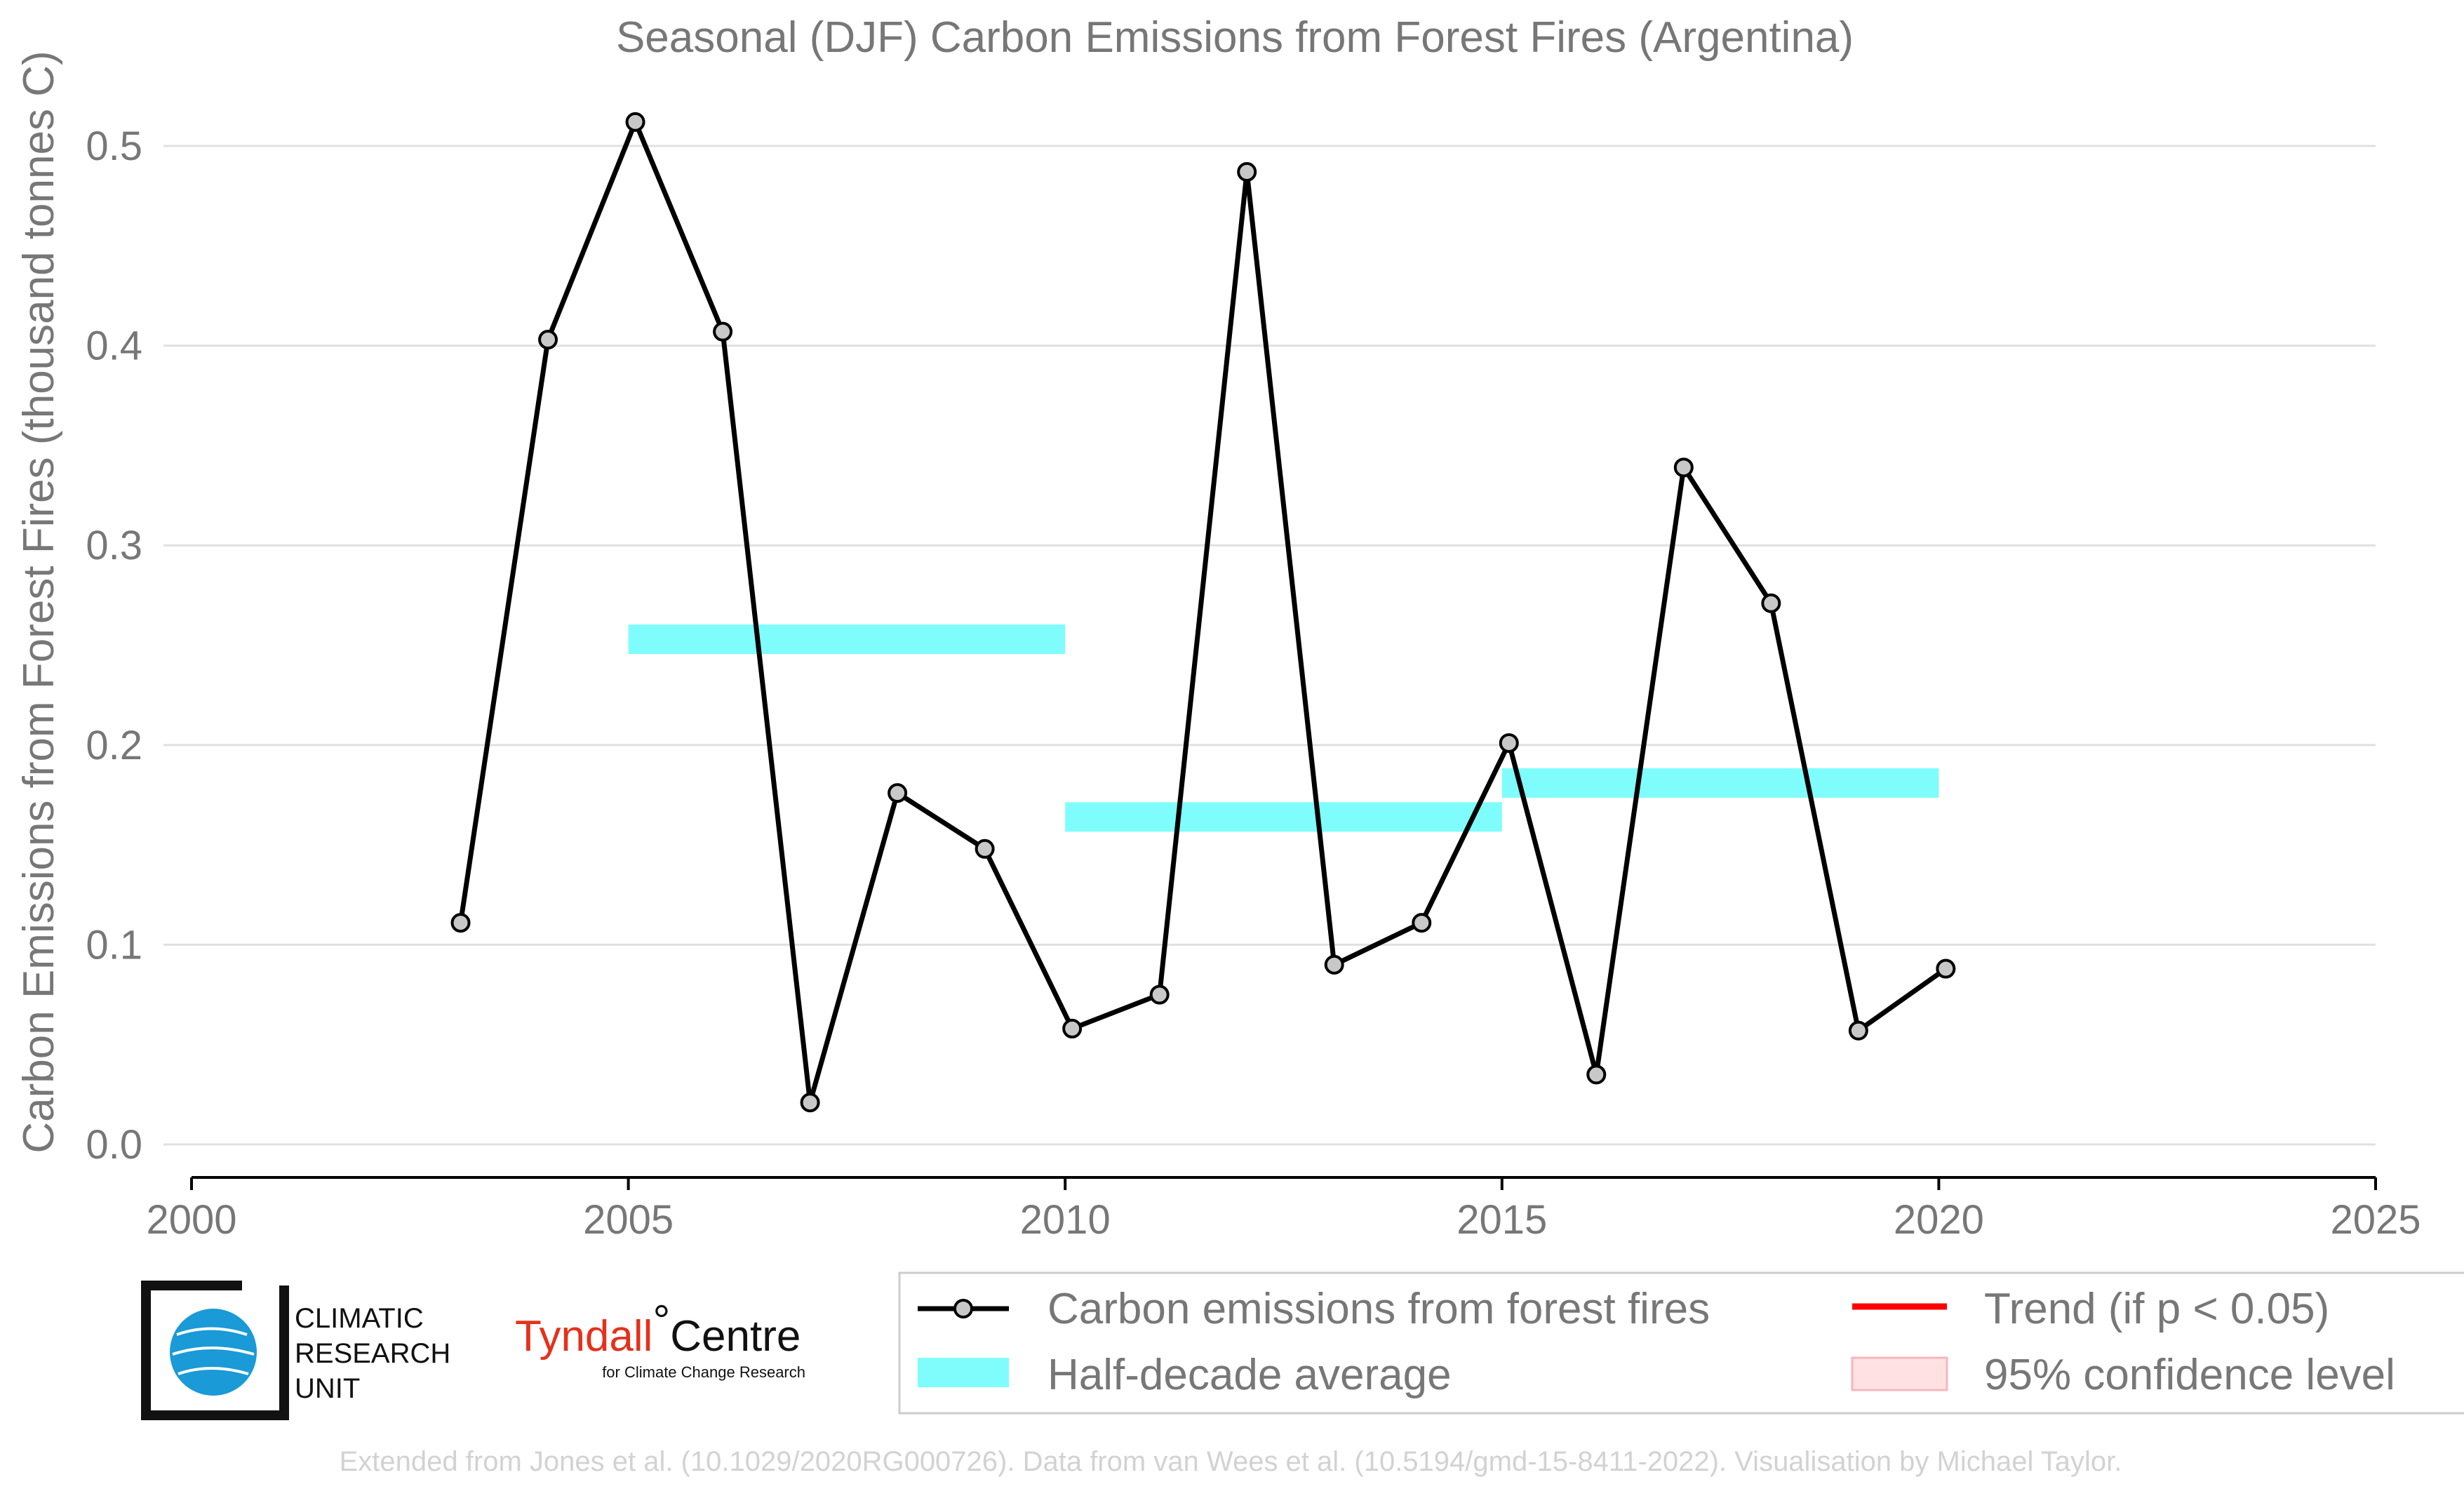 The image size is (2464, 1496). What do you see at coordinates (1683, 468) in the screenshot?
I see `data-point-2017` at bounding box center [1683, 468].